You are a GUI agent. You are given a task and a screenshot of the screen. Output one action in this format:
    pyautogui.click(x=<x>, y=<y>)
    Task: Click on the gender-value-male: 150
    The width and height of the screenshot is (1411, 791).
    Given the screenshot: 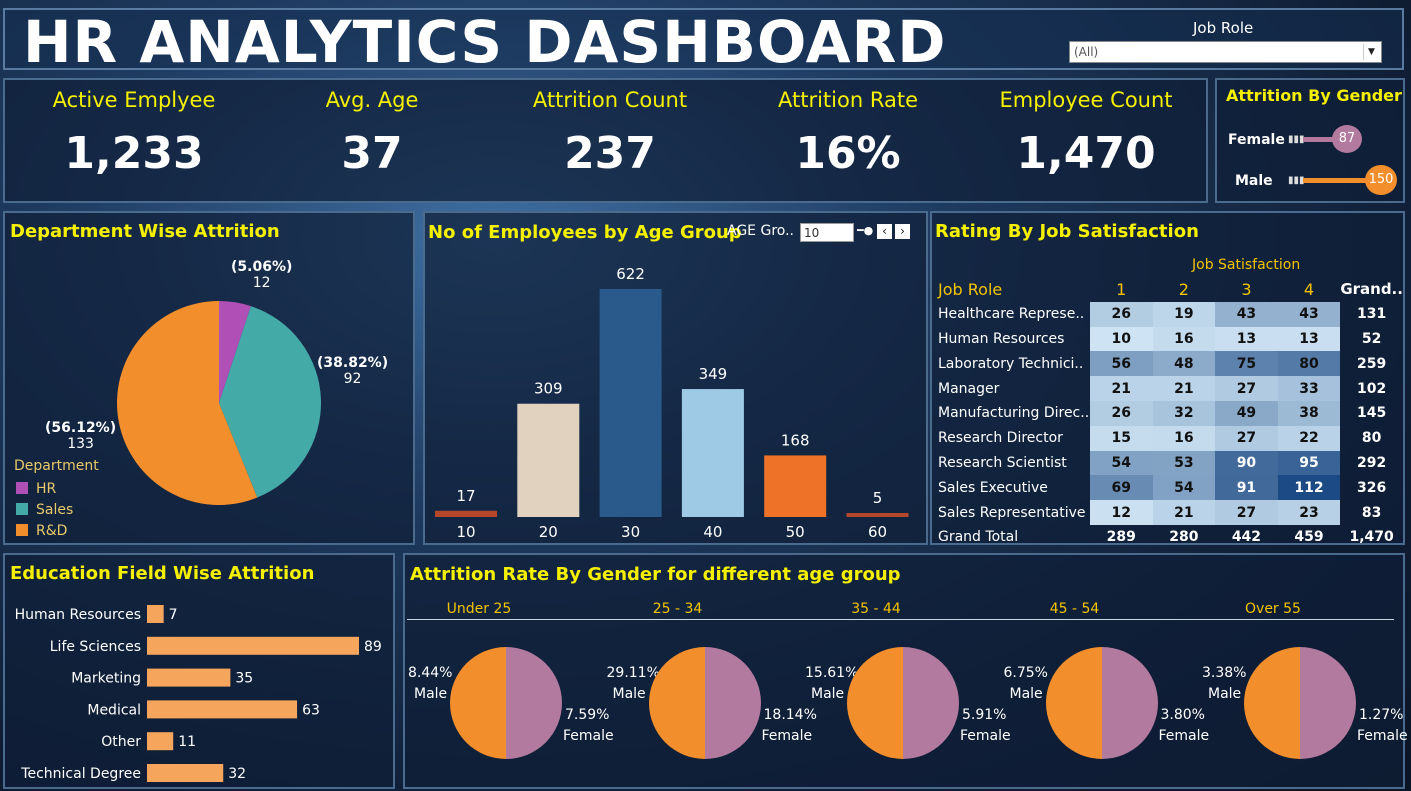 What is the action you would take?
    pyautogui.click(x=1381, y=180)
    